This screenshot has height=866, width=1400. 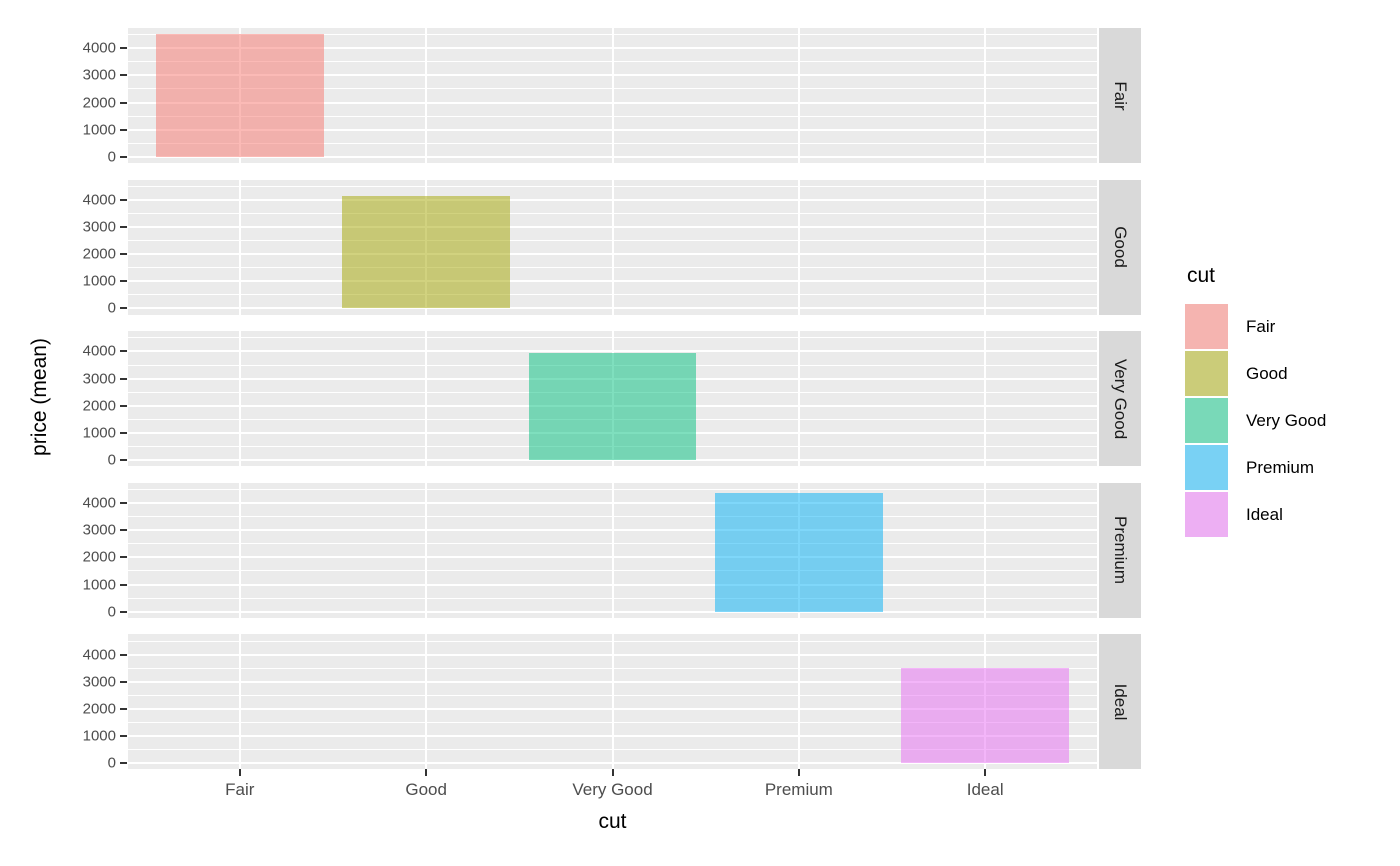 I want to click on panel-premium, so click(x=612, y=550).